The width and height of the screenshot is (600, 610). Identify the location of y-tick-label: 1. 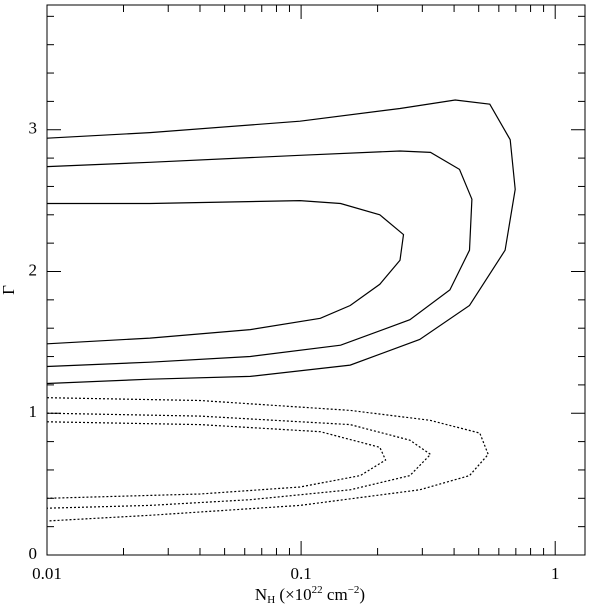
(33, 411).